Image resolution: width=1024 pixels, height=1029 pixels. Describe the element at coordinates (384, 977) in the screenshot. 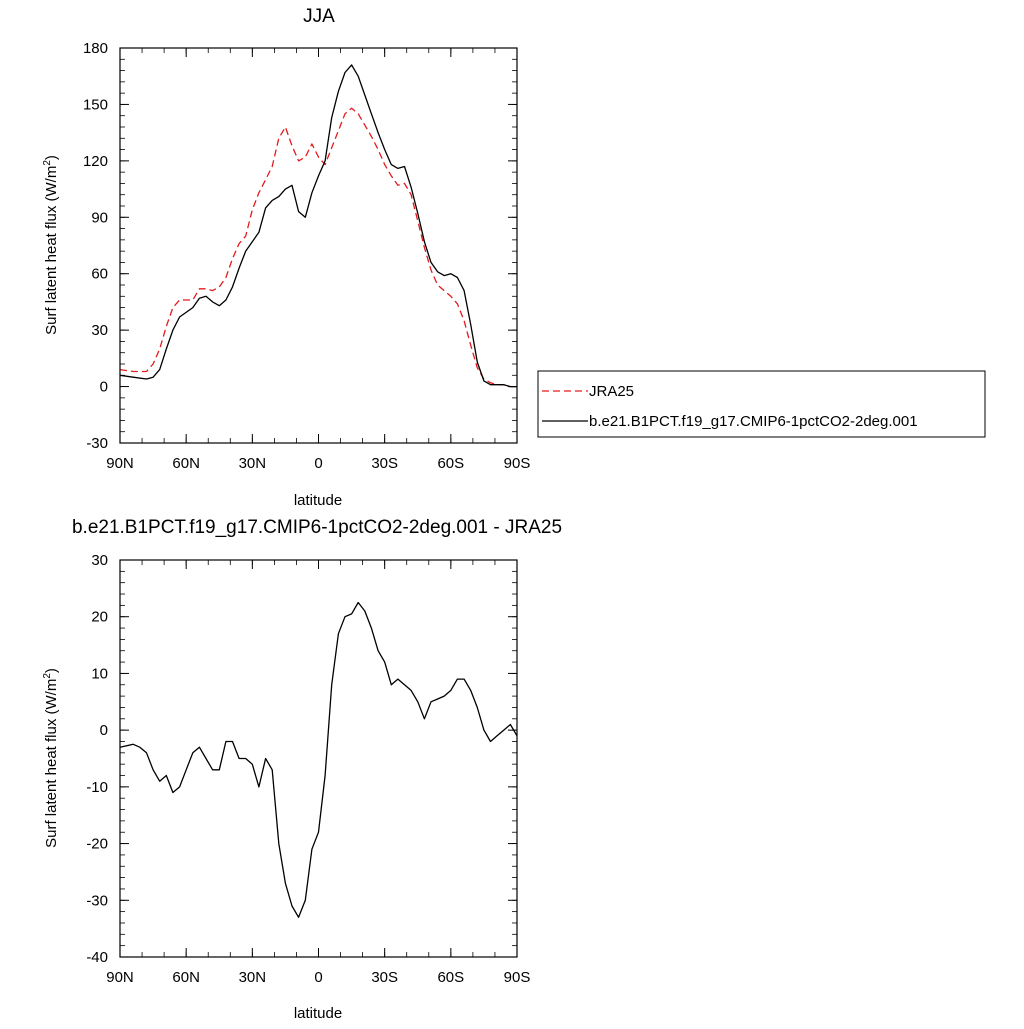

I see `bottom-xtick-label: 30S` at that location.